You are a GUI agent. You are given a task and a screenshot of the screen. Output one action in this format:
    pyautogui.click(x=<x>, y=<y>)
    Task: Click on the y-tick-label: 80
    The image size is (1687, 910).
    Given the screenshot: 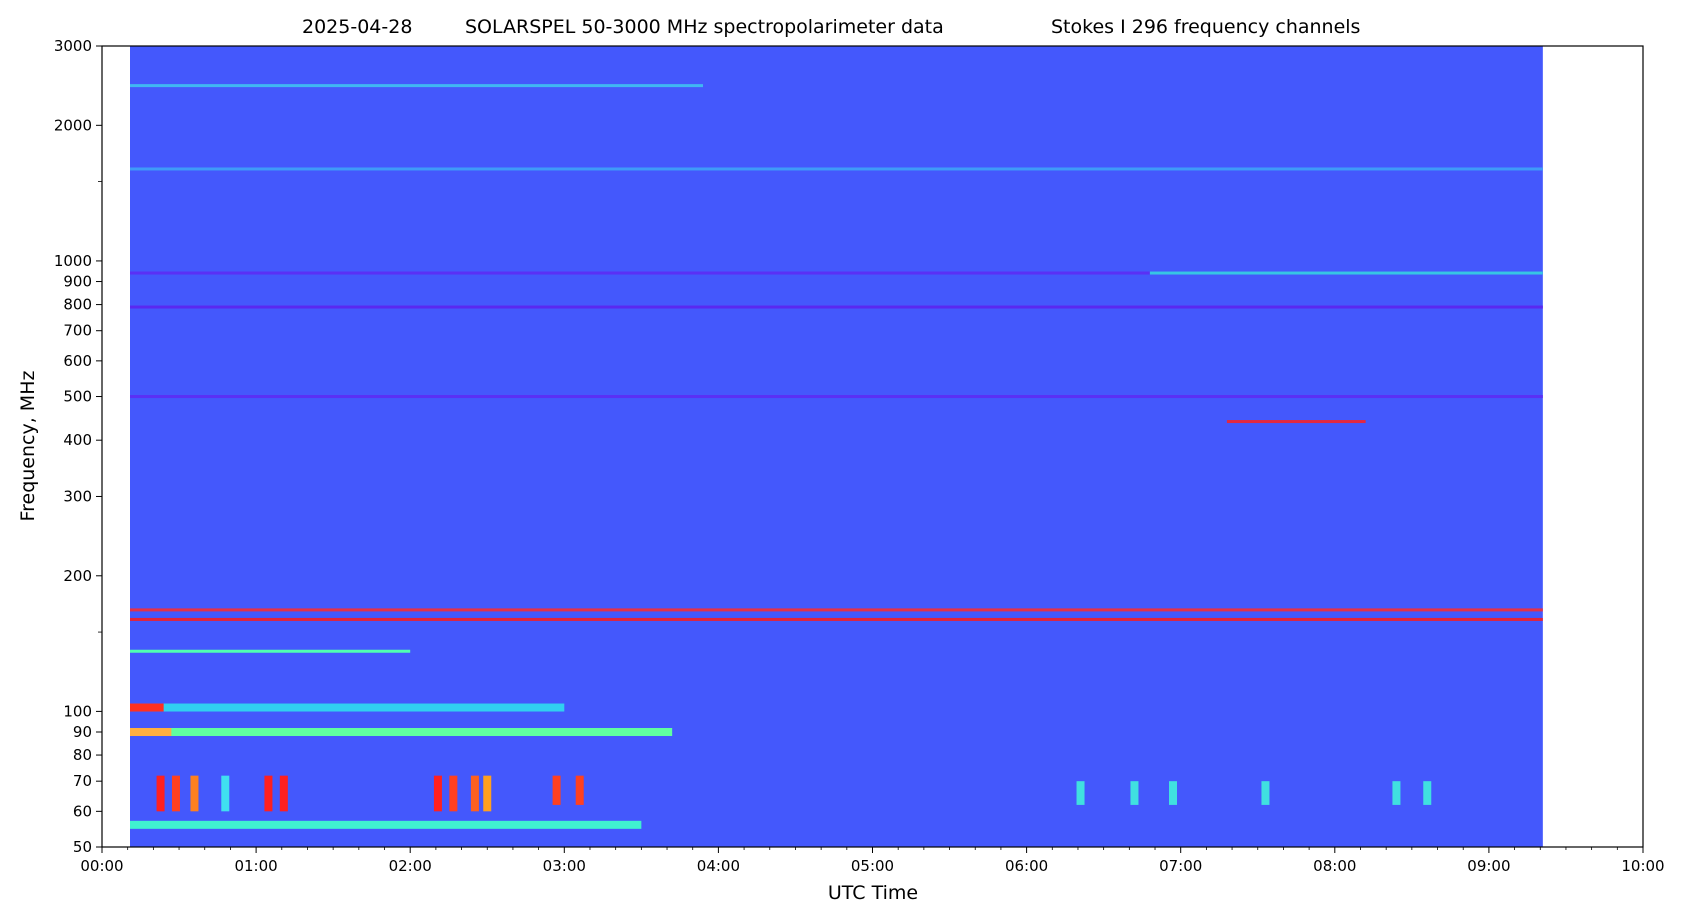 What is the action you would take?
    pyautogui.click(x=82, y=755)
    